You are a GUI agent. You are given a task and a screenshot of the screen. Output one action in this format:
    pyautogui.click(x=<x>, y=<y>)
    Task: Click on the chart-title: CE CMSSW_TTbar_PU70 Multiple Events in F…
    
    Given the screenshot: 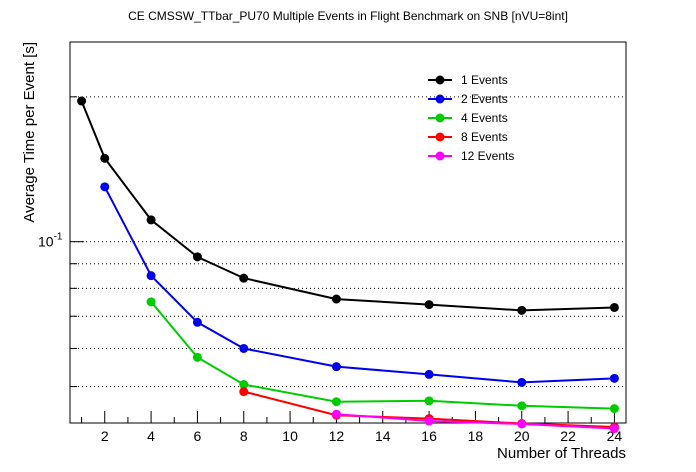 What is the action you would take?
    pyautogui.click(x=348, y=16)
    